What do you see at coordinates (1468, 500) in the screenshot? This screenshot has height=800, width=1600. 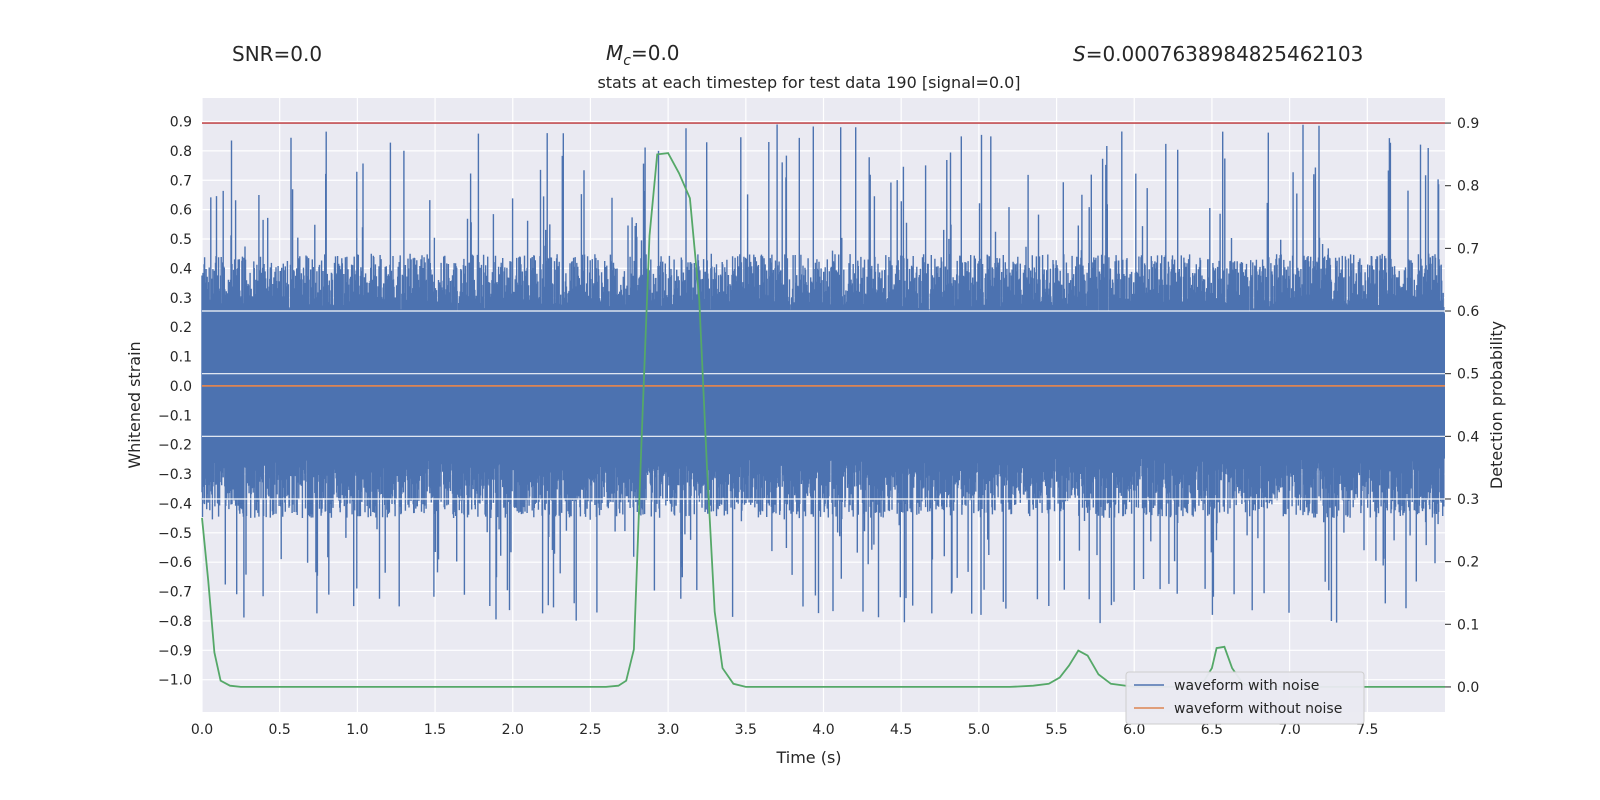 I see `y2-tick-label: 0.3` at bounding box center [1468, 500].